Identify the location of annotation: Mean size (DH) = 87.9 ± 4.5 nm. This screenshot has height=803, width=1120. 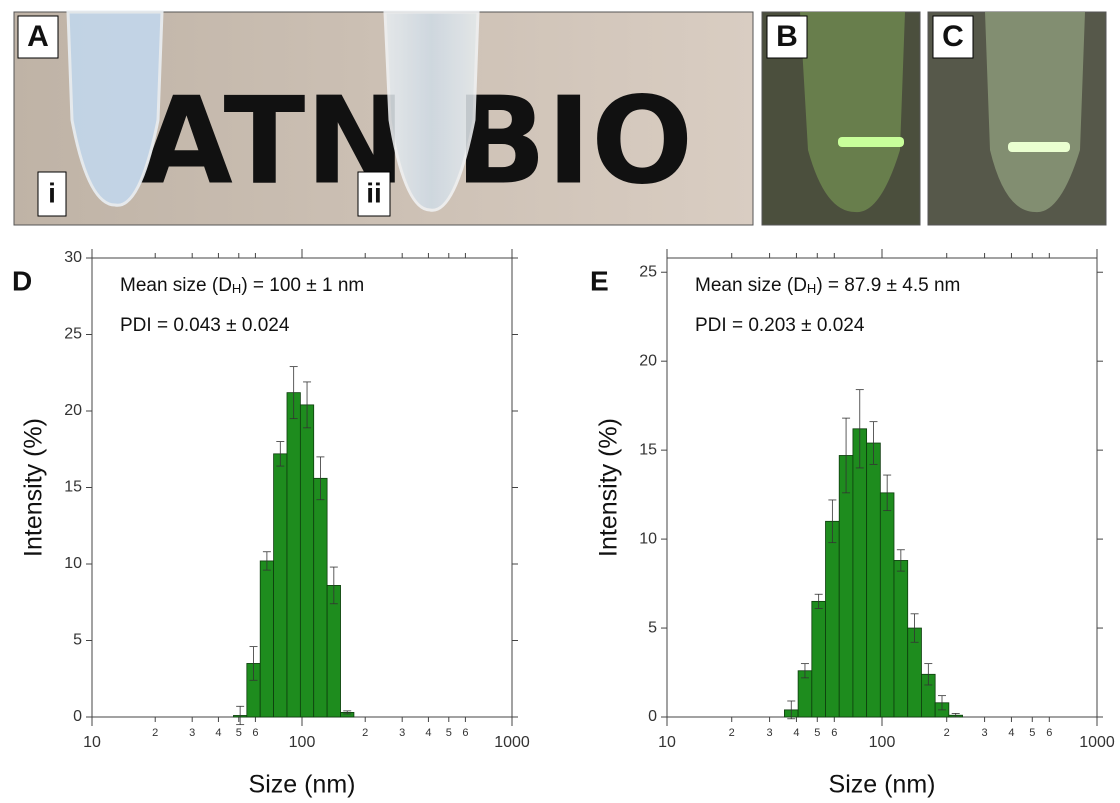
(827, 285).